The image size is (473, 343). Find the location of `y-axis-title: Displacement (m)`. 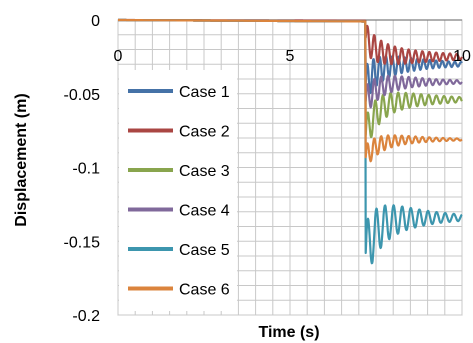

y-axis-title: Displacement (m) is located at coordinates (21, 159).